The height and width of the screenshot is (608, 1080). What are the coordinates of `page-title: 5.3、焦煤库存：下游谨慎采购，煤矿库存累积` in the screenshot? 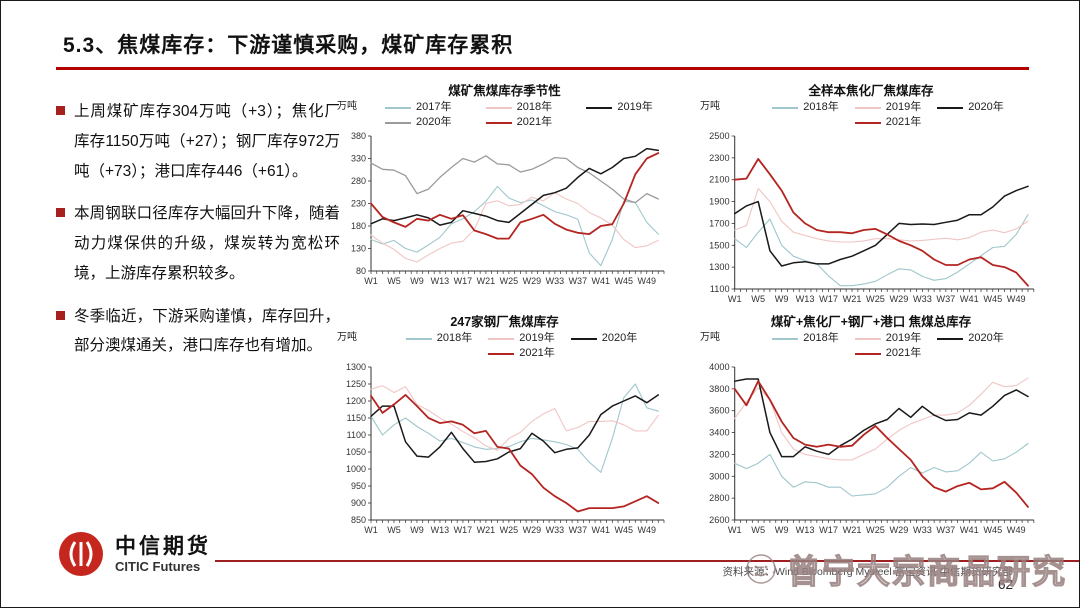 It's located at (288, 45).